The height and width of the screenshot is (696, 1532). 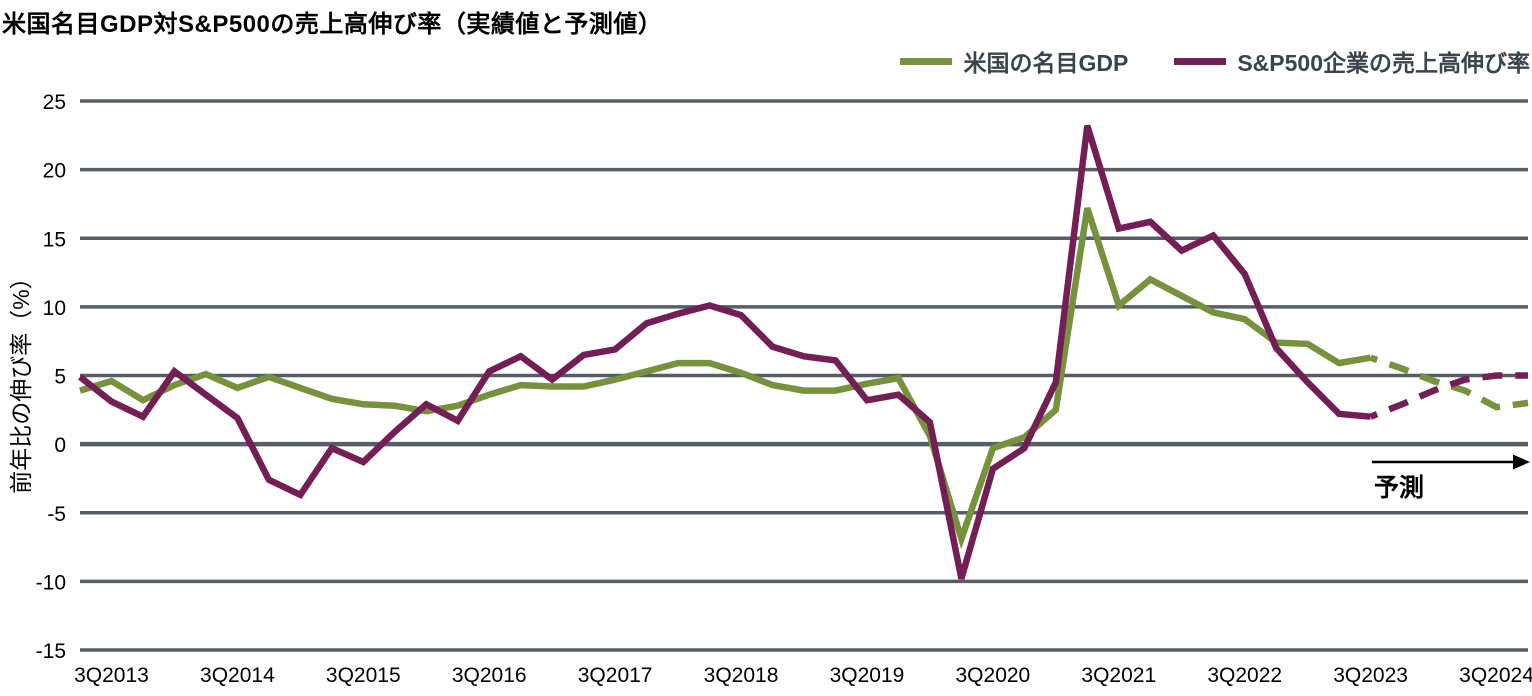 What do you see at coordinates (51, 651) in the screenshot?
I see `y-tick-label--15: -15` at bounding box center [51, 651].